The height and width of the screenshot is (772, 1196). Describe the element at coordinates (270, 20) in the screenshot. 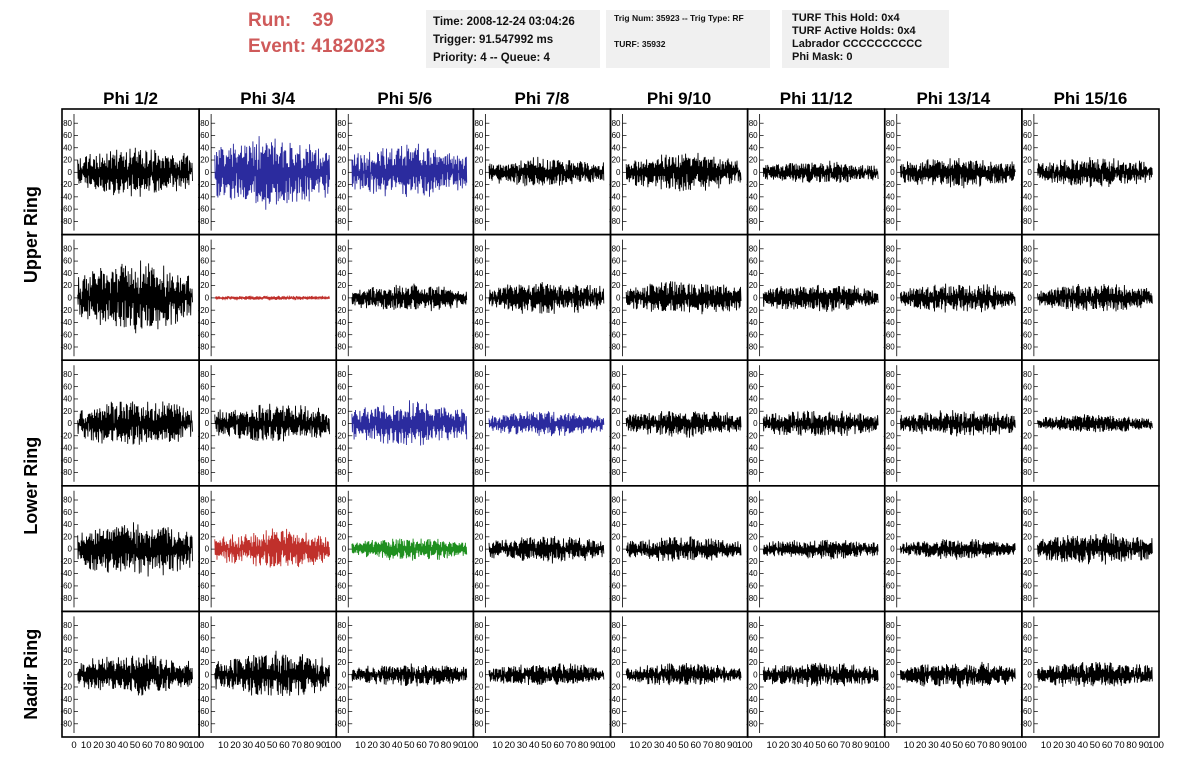

I see `run-label: Run:` at that location.